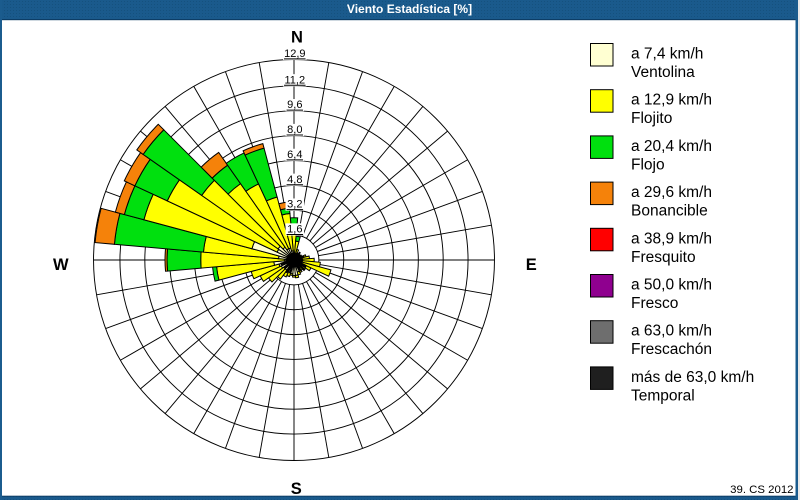 Image resolution: width=800 pixels, height=500 pixels. What do you see at coordinates (663, 257) in the screenshot?
I see `svg-text: Fresquito` at bounding box center [663, 257].